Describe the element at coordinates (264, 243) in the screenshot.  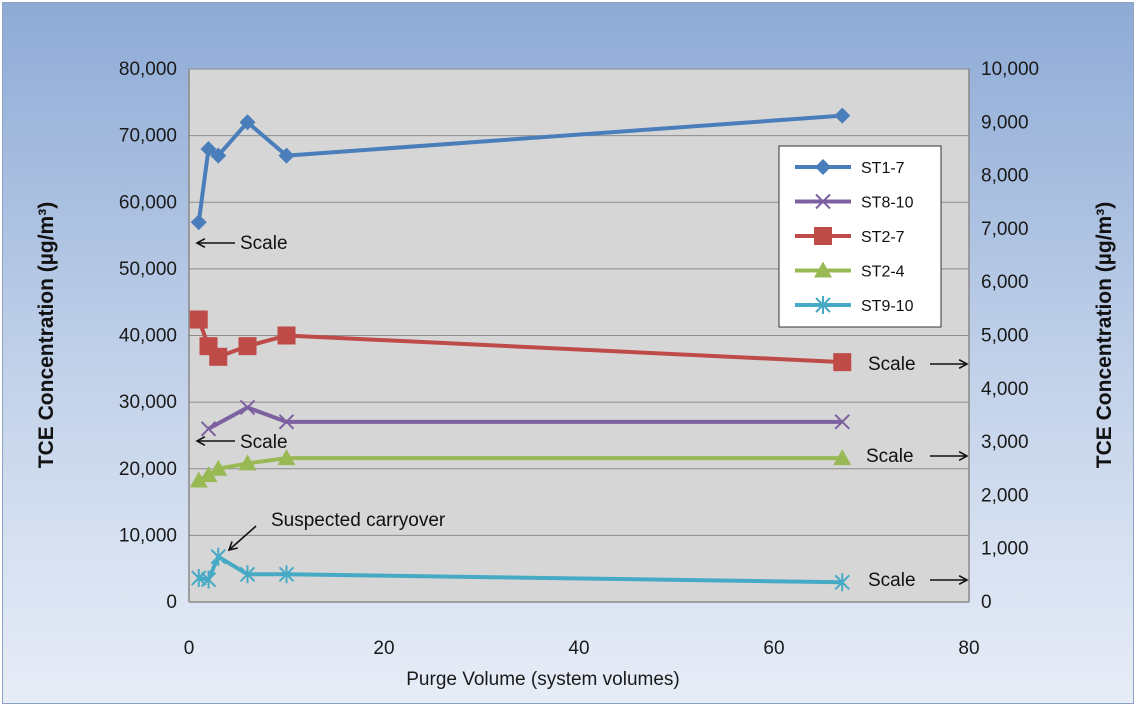
I see `scale-note-st1-7: Scale` at that location.